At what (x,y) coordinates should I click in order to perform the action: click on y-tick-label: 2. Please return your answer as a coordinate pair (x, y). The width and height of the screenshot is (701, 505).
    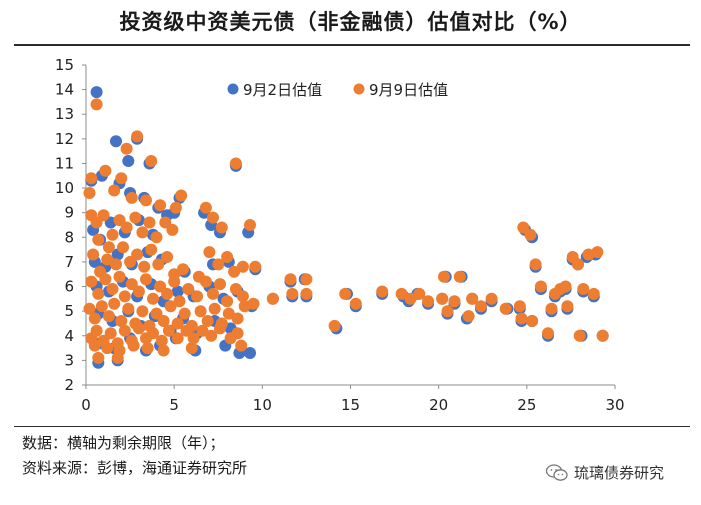
    Looking at the image, I should click on (69, 385).